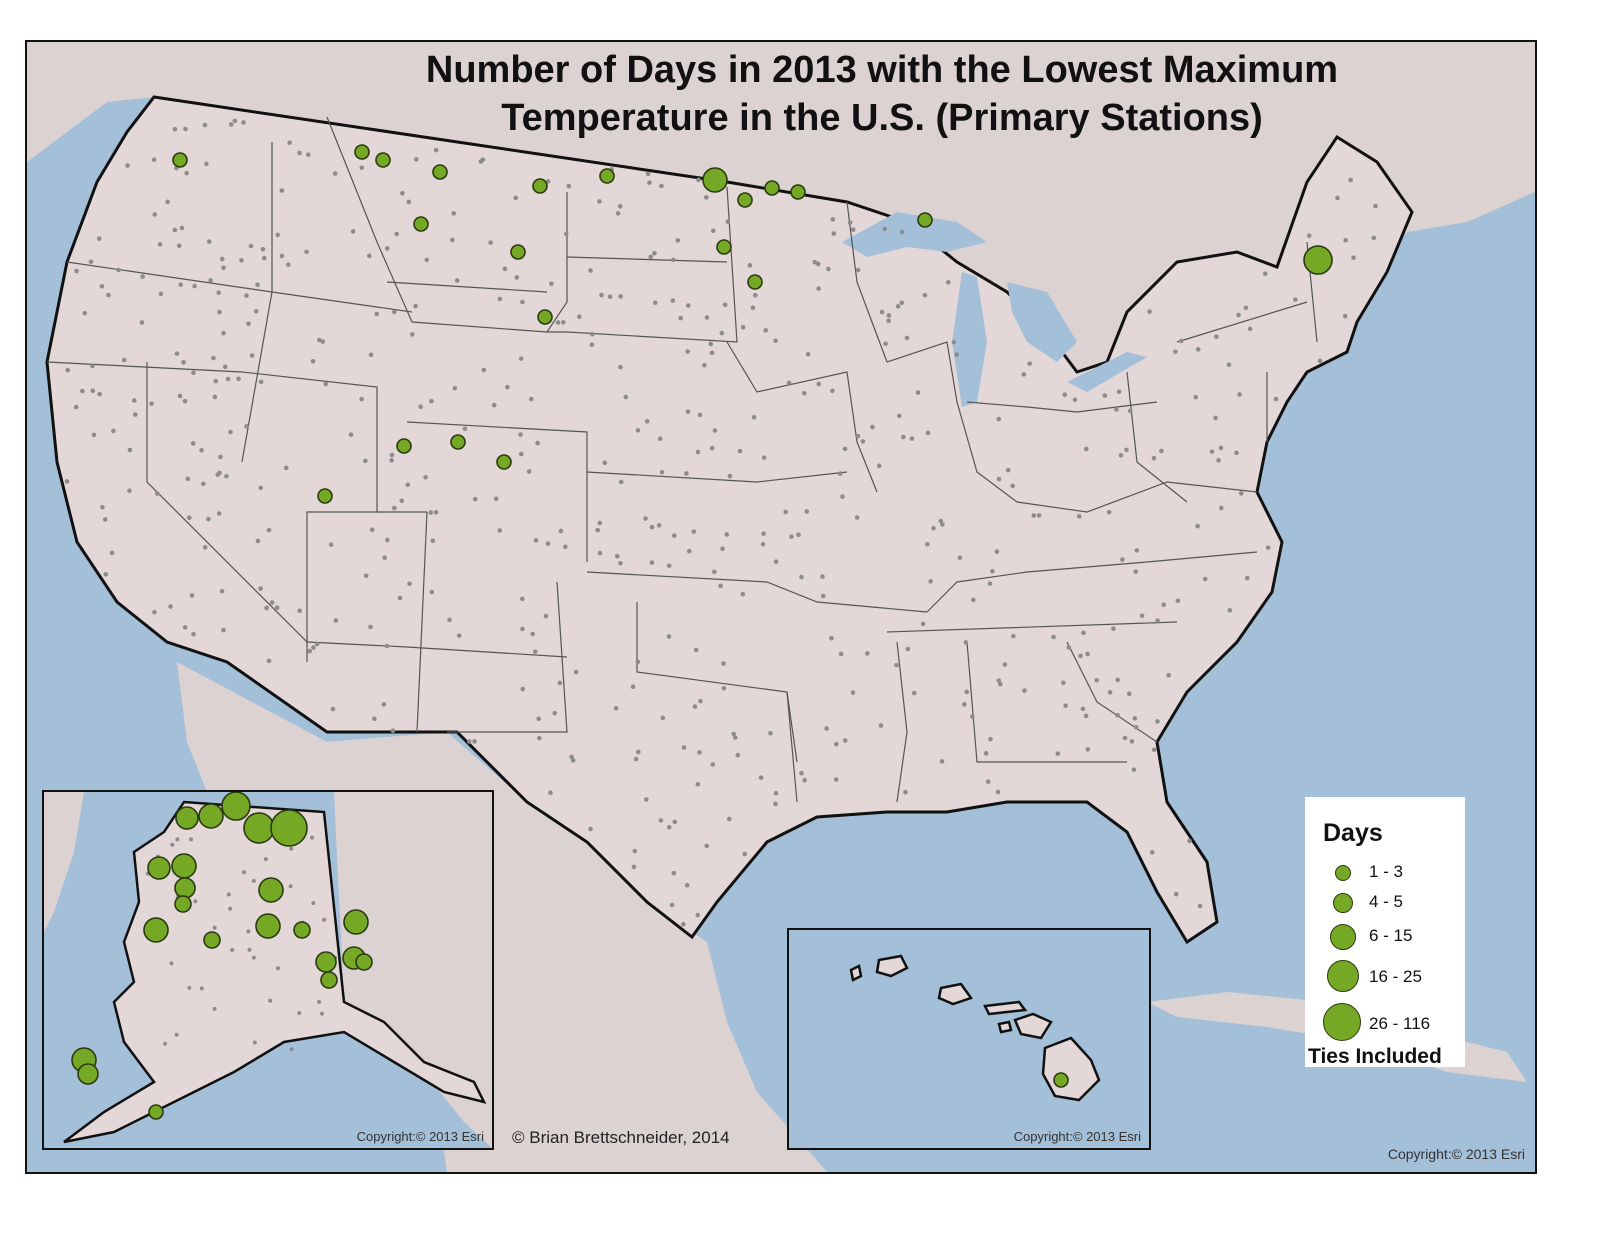 This screenshot has width=1600, height=1236. What do you see at coordinates (222, 956) in the screenshot?
I see `alaska-station-symbols` at bounding box center [222, 956].